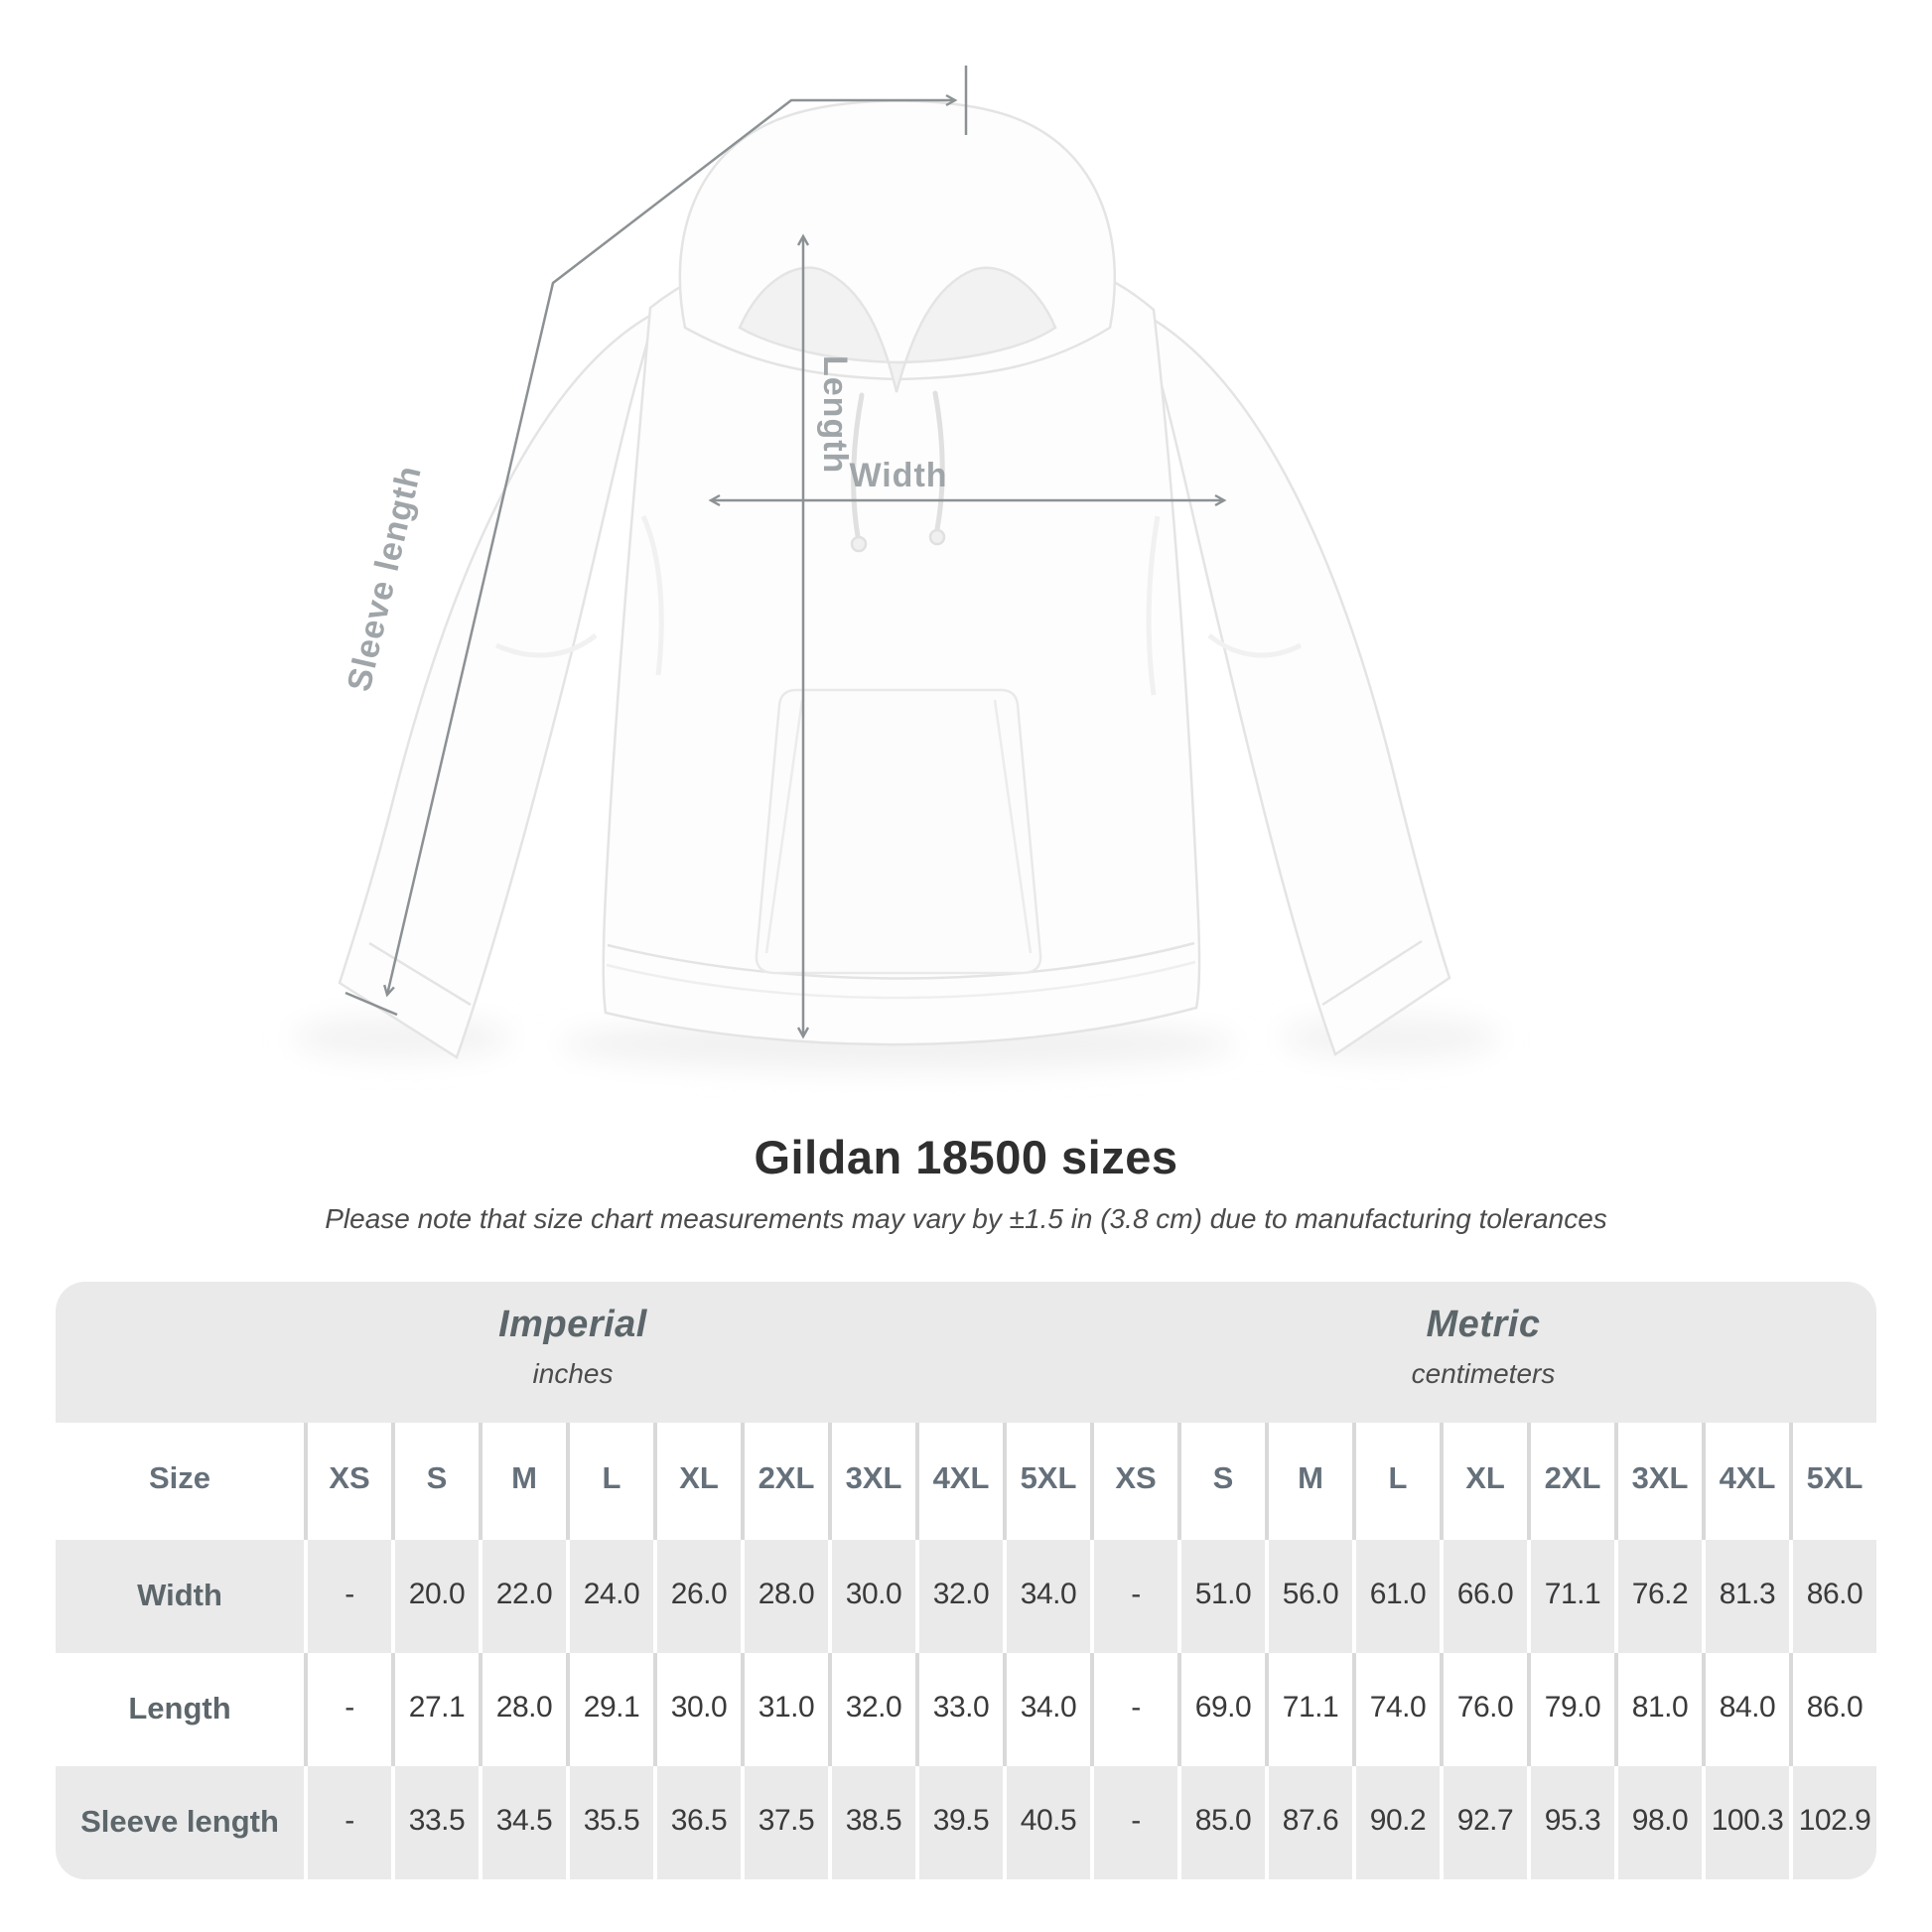  I want to click on size-column-label: Size, so click(180, 1481).